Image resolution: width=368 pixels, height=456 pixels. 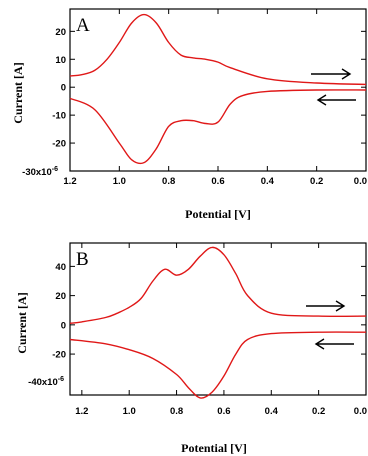 I want to click on panel-a-x-tick-label: 1.0, so click(x=119, y=181).